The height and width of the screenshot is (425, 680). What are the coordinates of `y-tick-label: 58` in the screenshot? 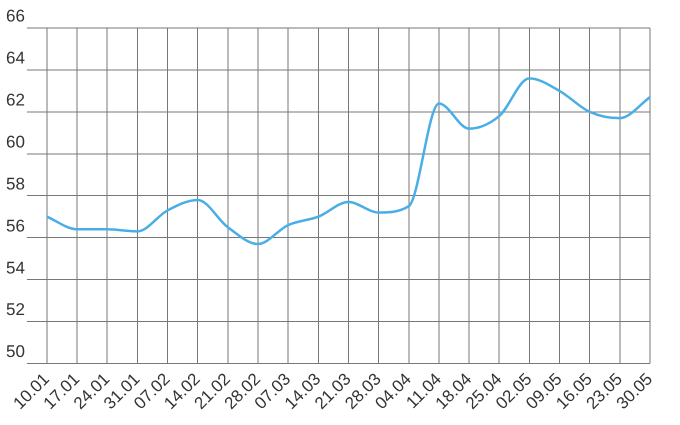 It's located at (15, 184).